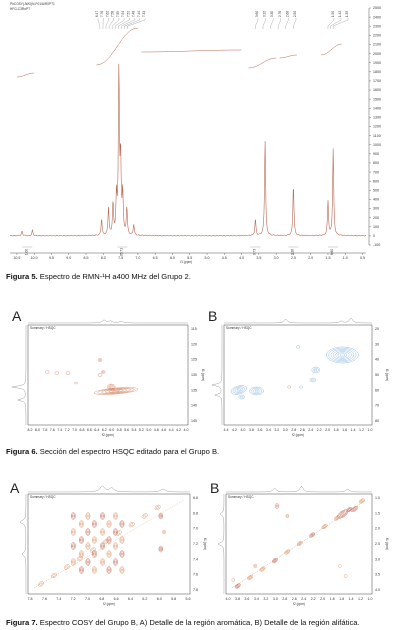 The image size is (402, 630). What do you see at coordinates (102, 14) in the screenshot?
I see `ppm-left-label: 7.76` at bounding box center [102, 14].